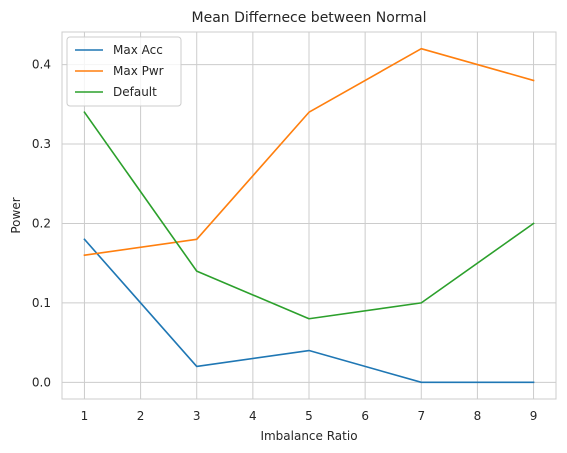  I want to click on x-tick-label: 2, so click(141, 416).